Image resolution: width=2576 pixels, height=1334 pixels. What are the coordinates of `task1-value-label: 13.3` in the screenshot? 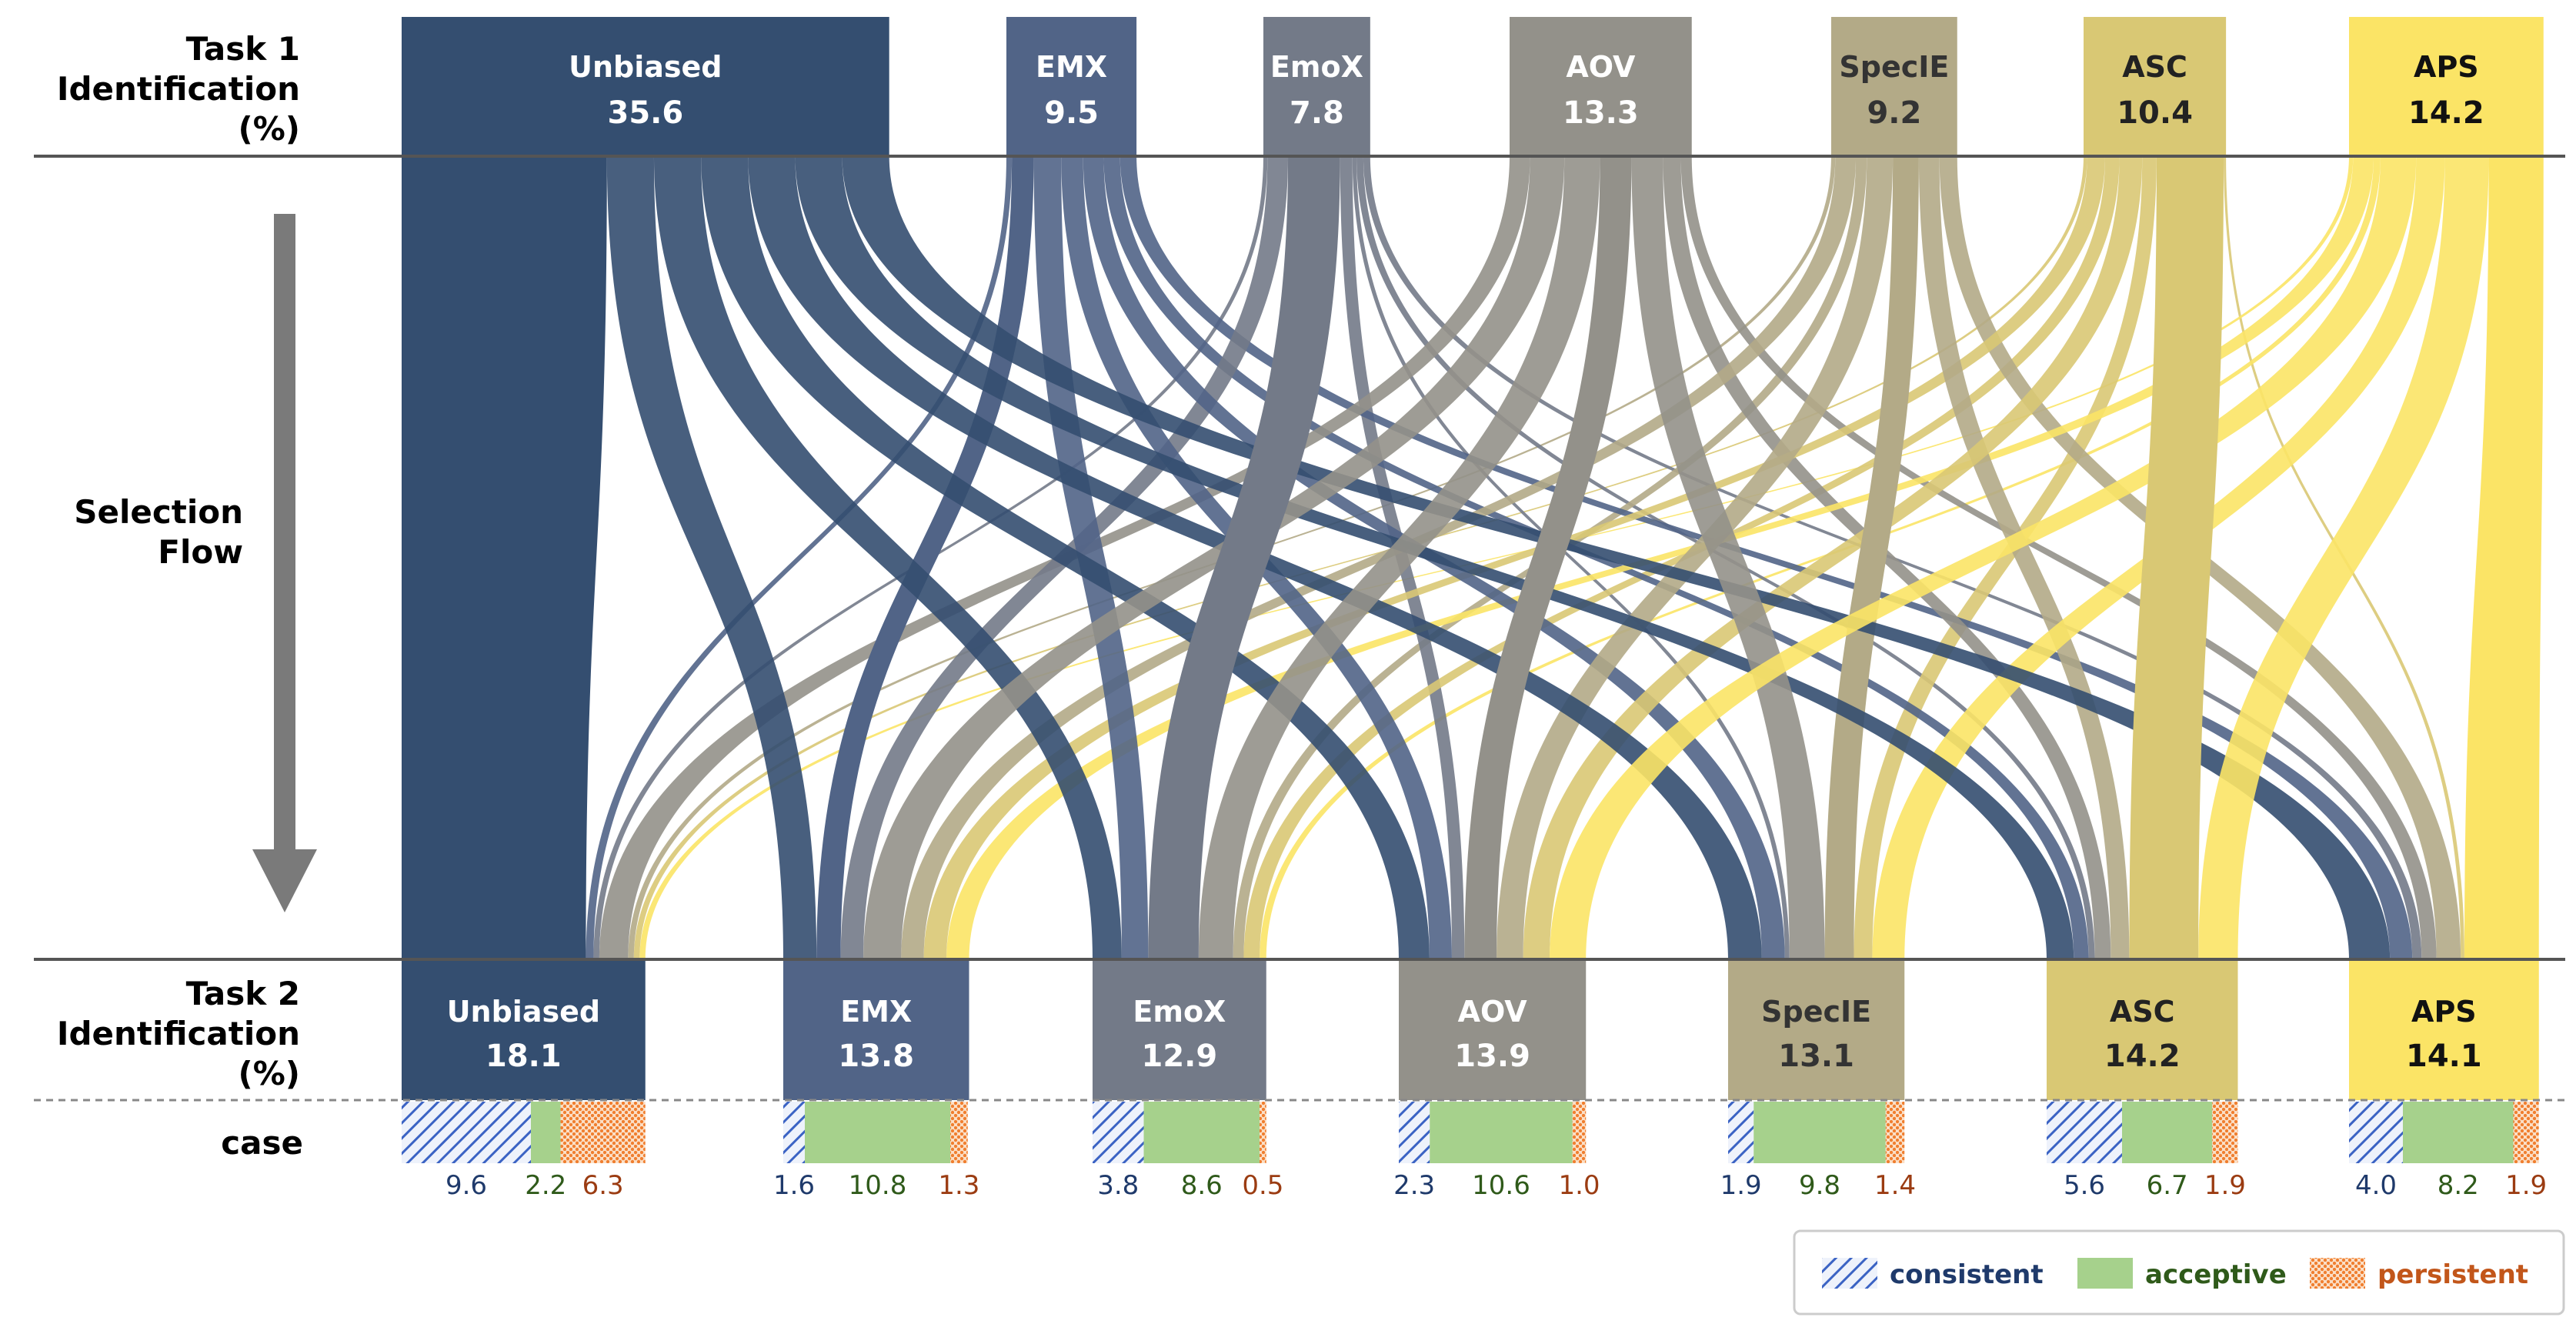 It's located at (1601, 113).